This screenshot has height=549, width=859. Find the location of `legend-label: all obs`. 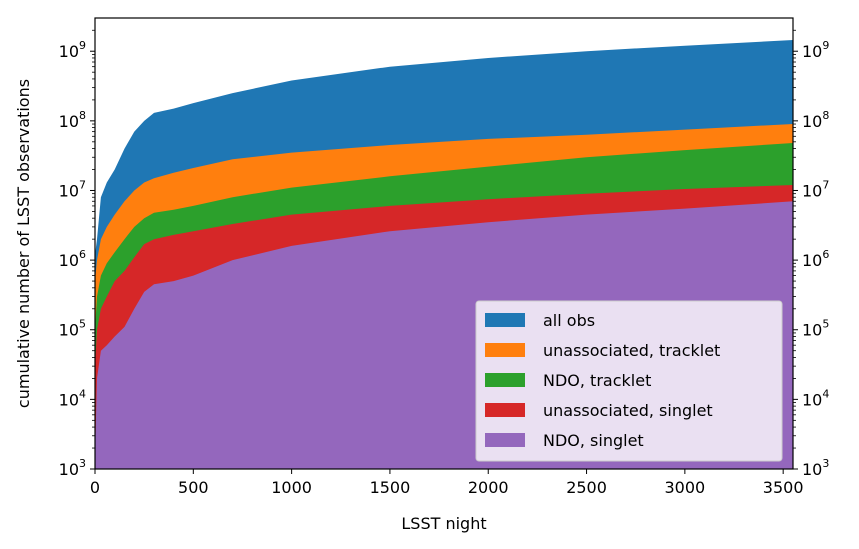

legend-label: all obs is located at coordinates (569, 320).